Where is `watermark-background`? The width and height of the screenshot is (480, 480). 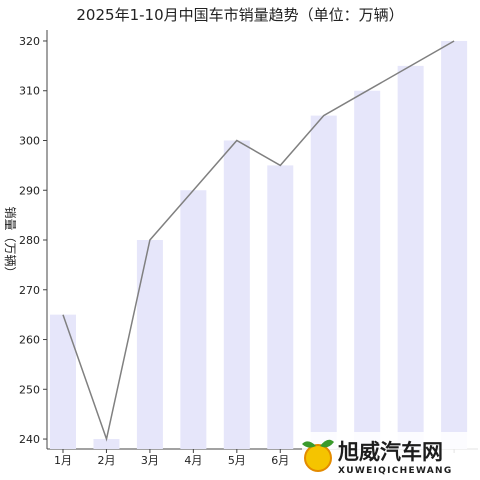 watermark-background is located at coordinates (390, 455).